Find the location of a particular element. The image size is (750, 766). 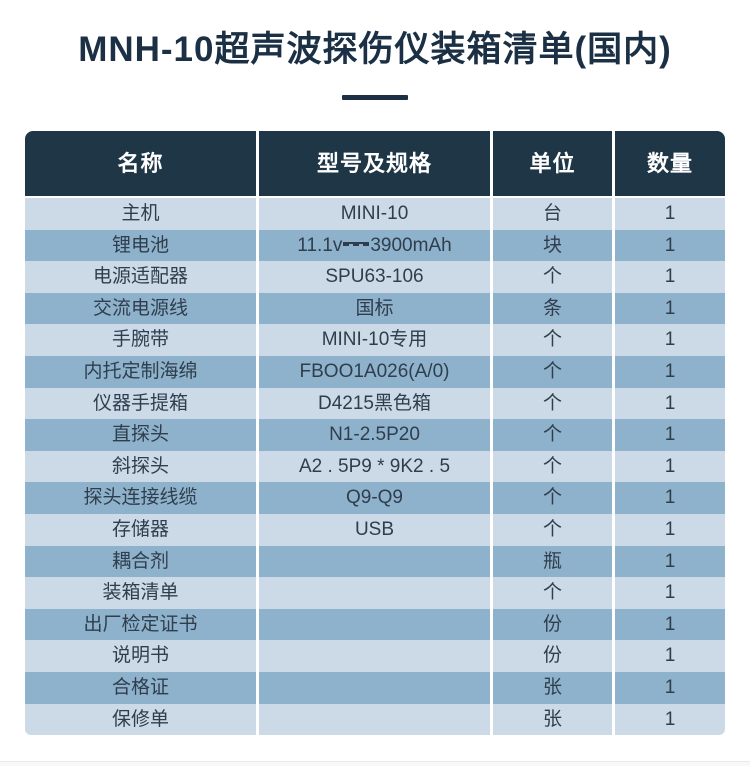

cell-spec: USB is located at coordinates (374, 529).